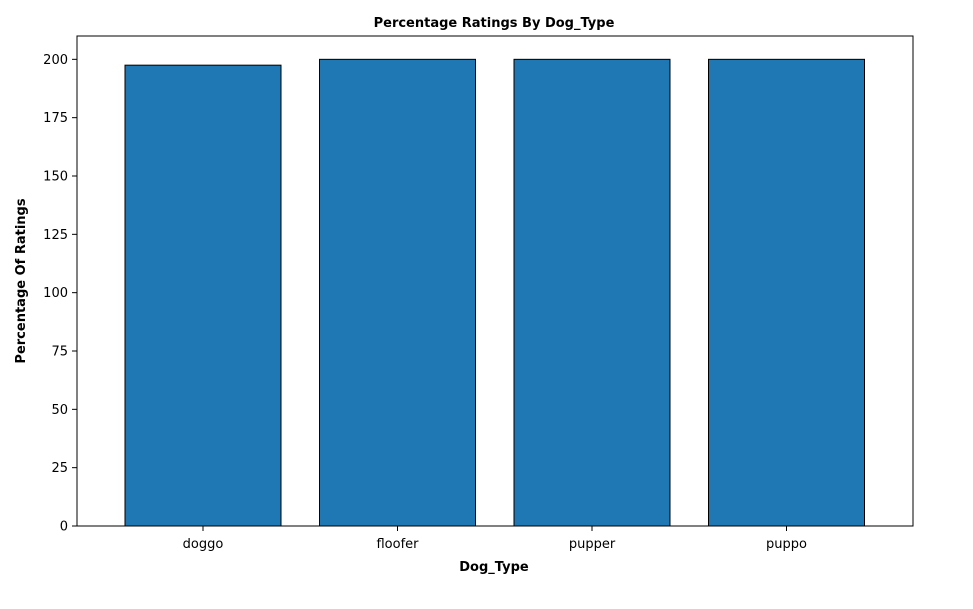  What do you see at coordinates (55, 235) in the screenshot?
I see `y-tick-label: 125` at bounding box center [55, 235].